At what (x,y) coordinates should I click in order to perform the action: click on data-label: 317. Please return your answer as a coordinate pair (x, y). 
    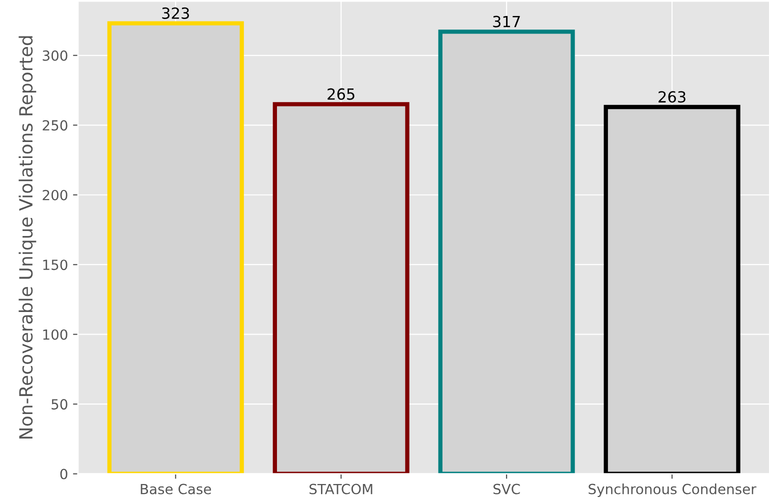
    Looking at the image, I should click on (506, 22).